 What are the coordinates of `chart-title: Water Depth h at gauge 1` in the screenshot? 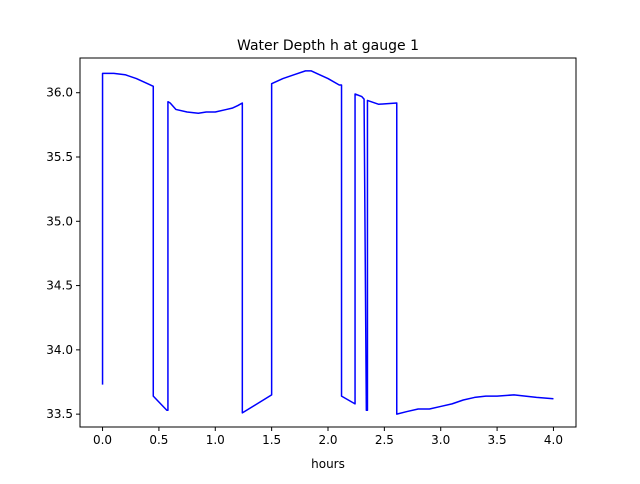 It's located at (328, 46).